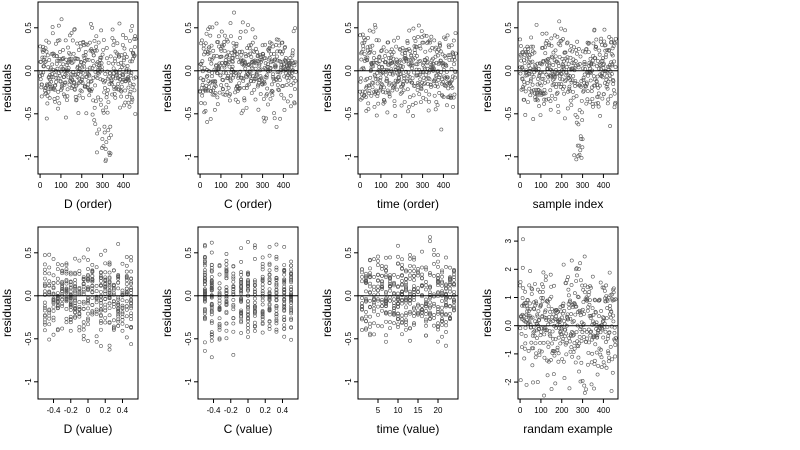 This screenshot has height=450, width=800. I want to click on x-tick-label: 100, so click(541, 410).